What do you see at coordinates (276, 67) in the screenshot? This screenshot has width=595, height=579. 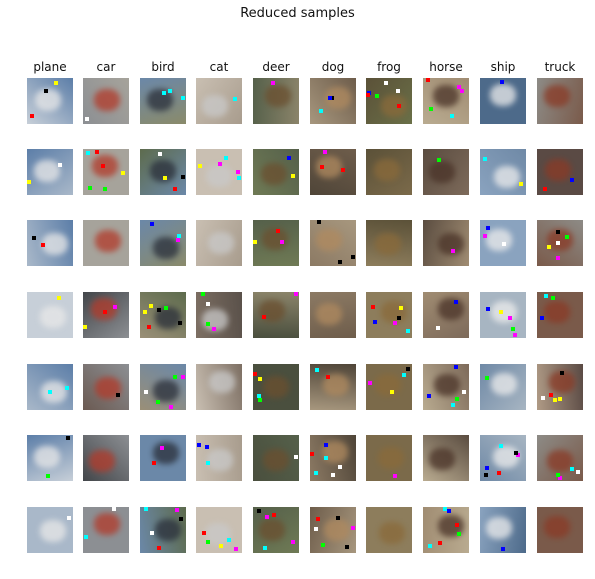 I see `class-label-deer: deer` at bounding box center [276, 67].